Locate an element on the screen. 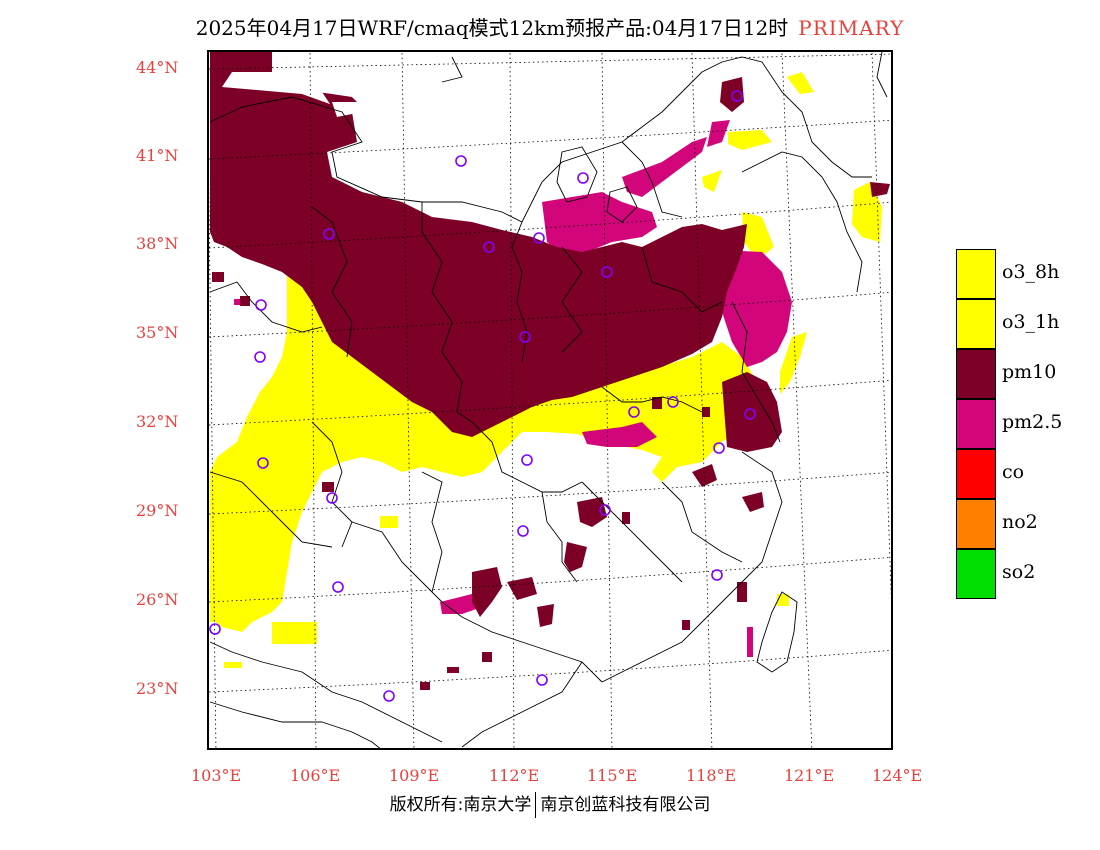 The height and width of the screenshot is (850, 1100). legend-label: pm10 is located at coordinates (1029, 372).